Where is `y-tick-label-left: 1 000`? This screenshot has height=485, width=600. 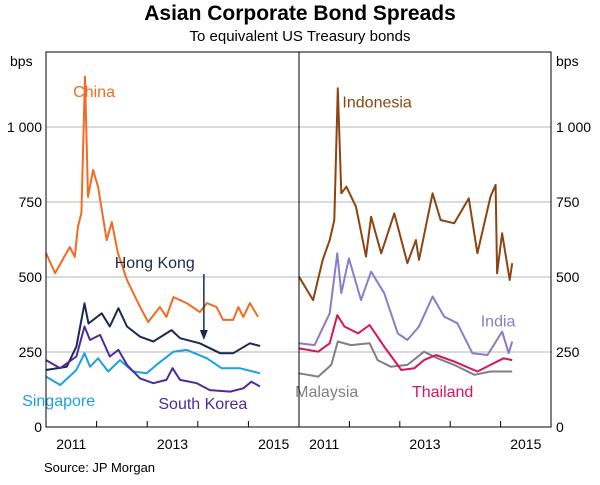 y-tick-label-left: 1 000 is located at coordinates (24, 127).